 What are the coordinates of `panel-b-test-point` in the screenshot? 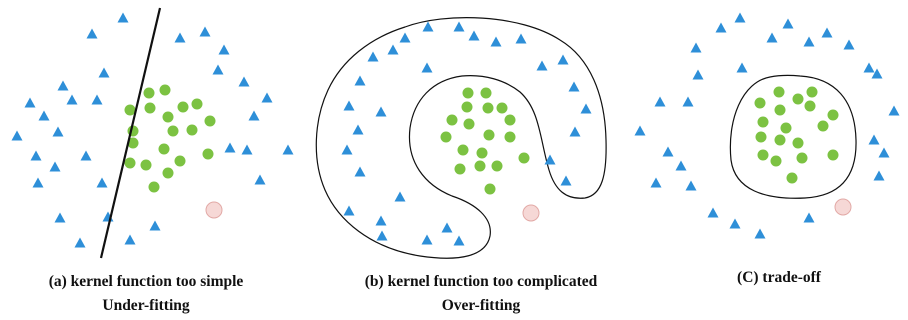 It's located at (531, 213).